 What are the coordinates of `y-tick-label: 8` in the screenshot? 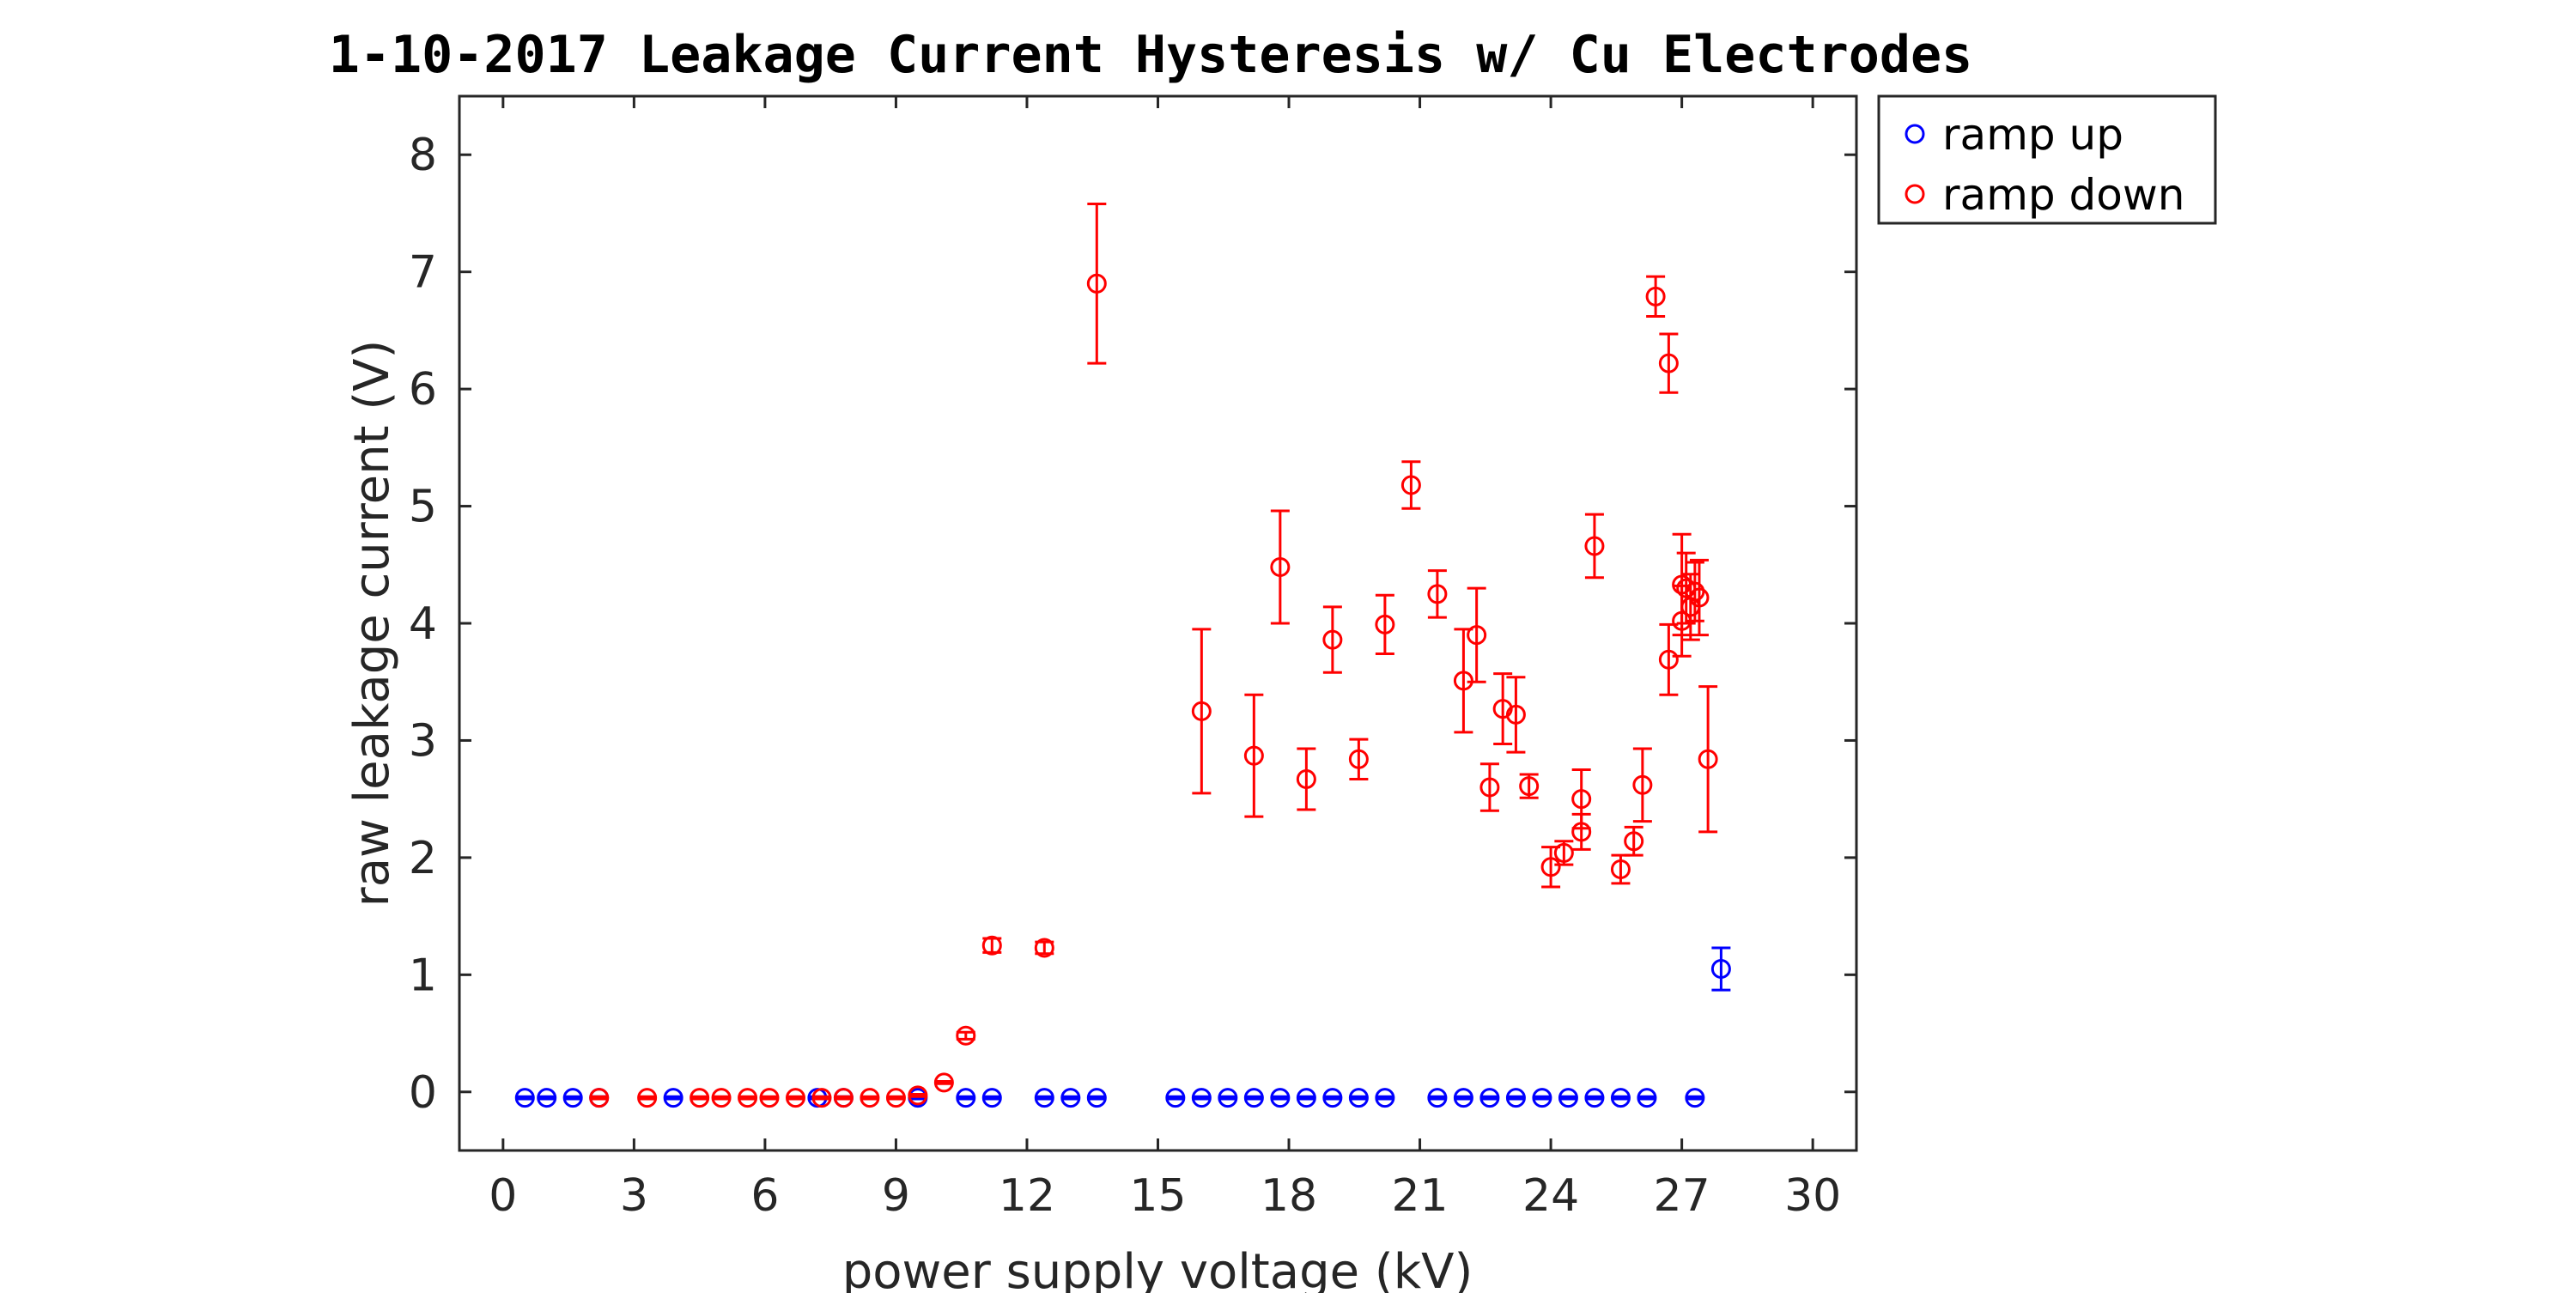 It's located at (423, 155).